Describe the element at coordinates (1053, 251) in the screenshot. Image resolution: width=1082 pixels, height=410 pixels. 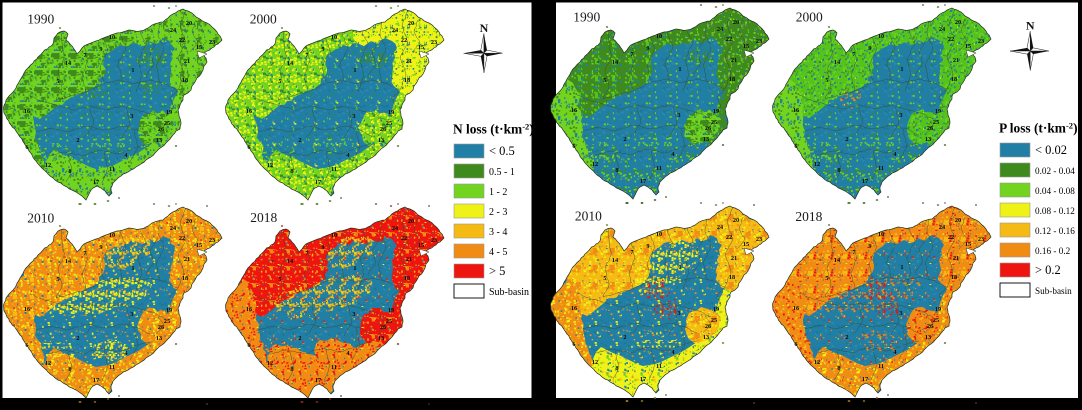
I see `svg-text: 0.16 - 0.2` at that location.